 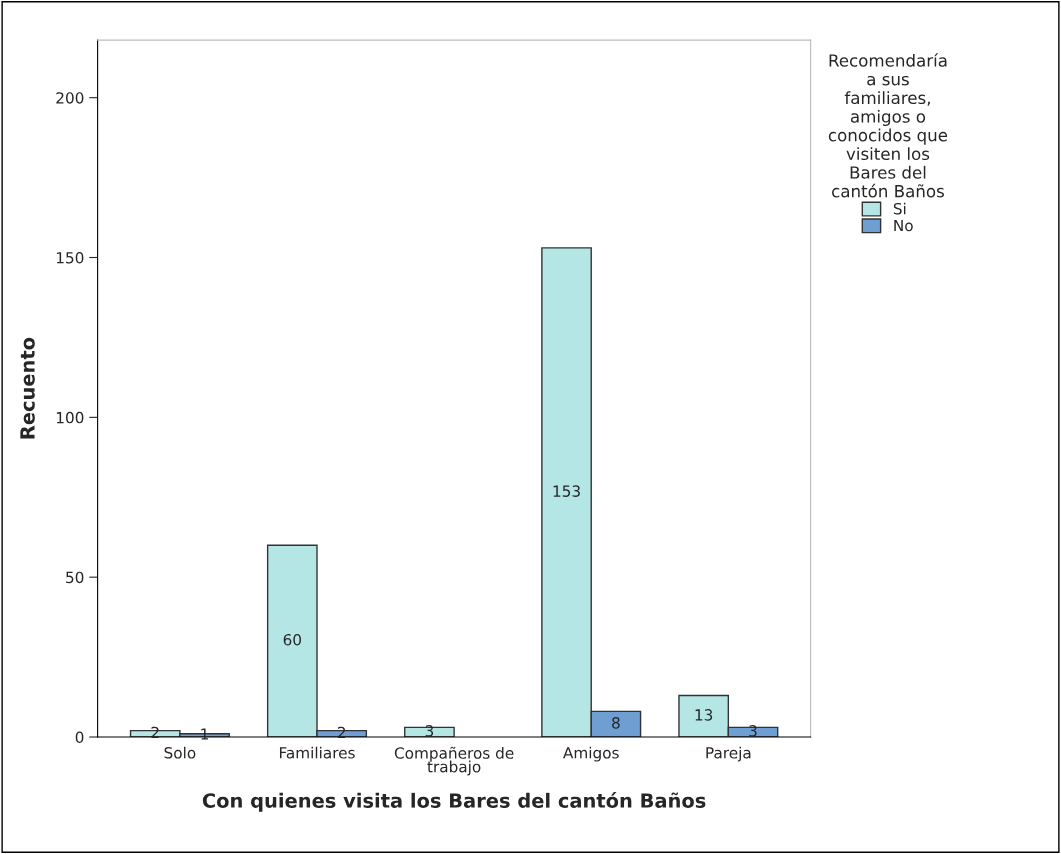 I want to click on data-label: 60, so click(x=292, y=639).